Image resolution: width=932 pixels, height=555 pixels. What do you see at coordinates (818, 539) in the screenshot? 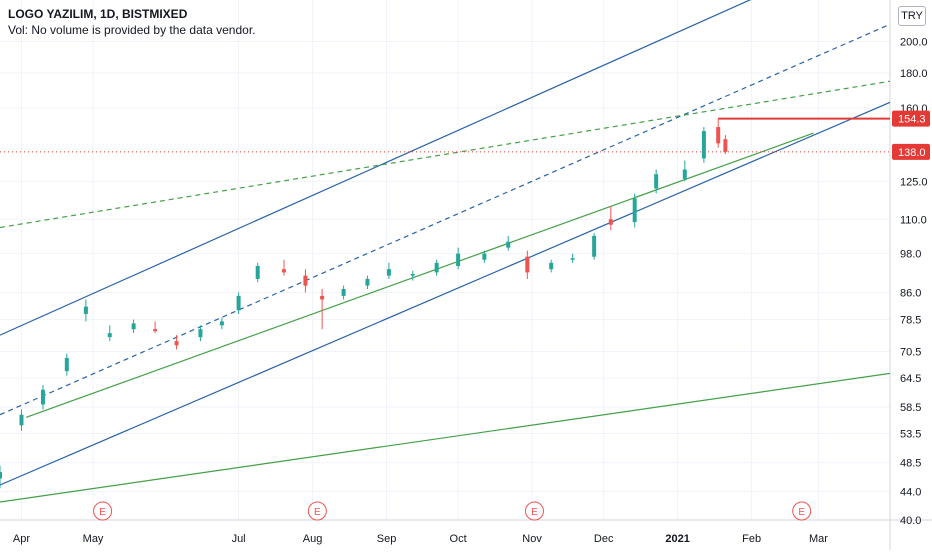
I see `x-tick-label: Mar` at bounding box center [818, 539].